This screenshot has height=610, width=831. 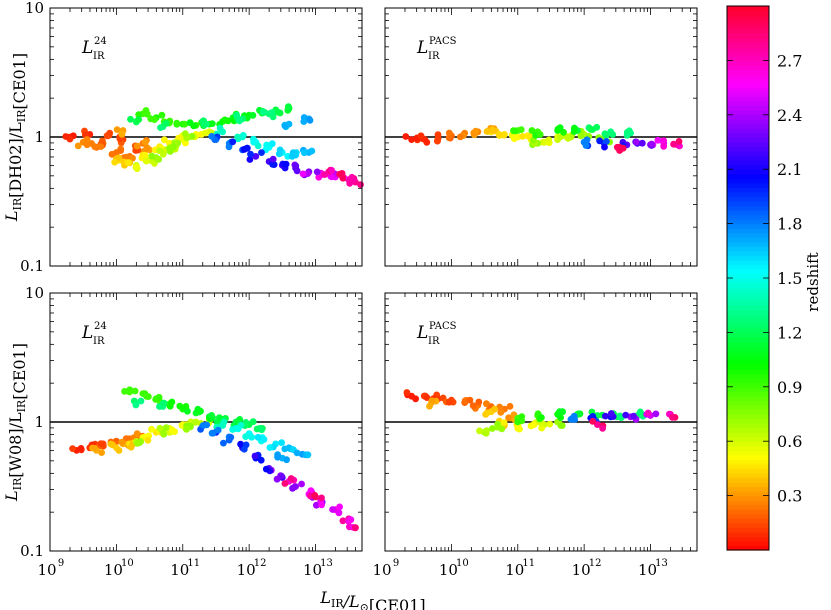 I want to click on colorbar: 0.3 0.6 0.9 1.2 1.5 1.8 2.1 2.4 2.7 redshift, so click(x=774, y=278).